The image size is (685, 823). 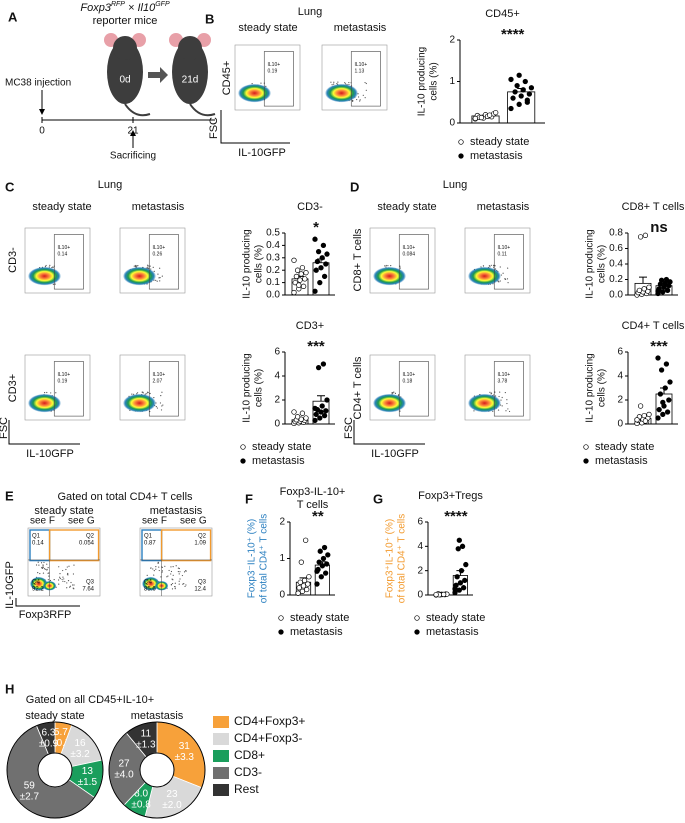 I want to click on significance: ****, so click(x=456, y=516).